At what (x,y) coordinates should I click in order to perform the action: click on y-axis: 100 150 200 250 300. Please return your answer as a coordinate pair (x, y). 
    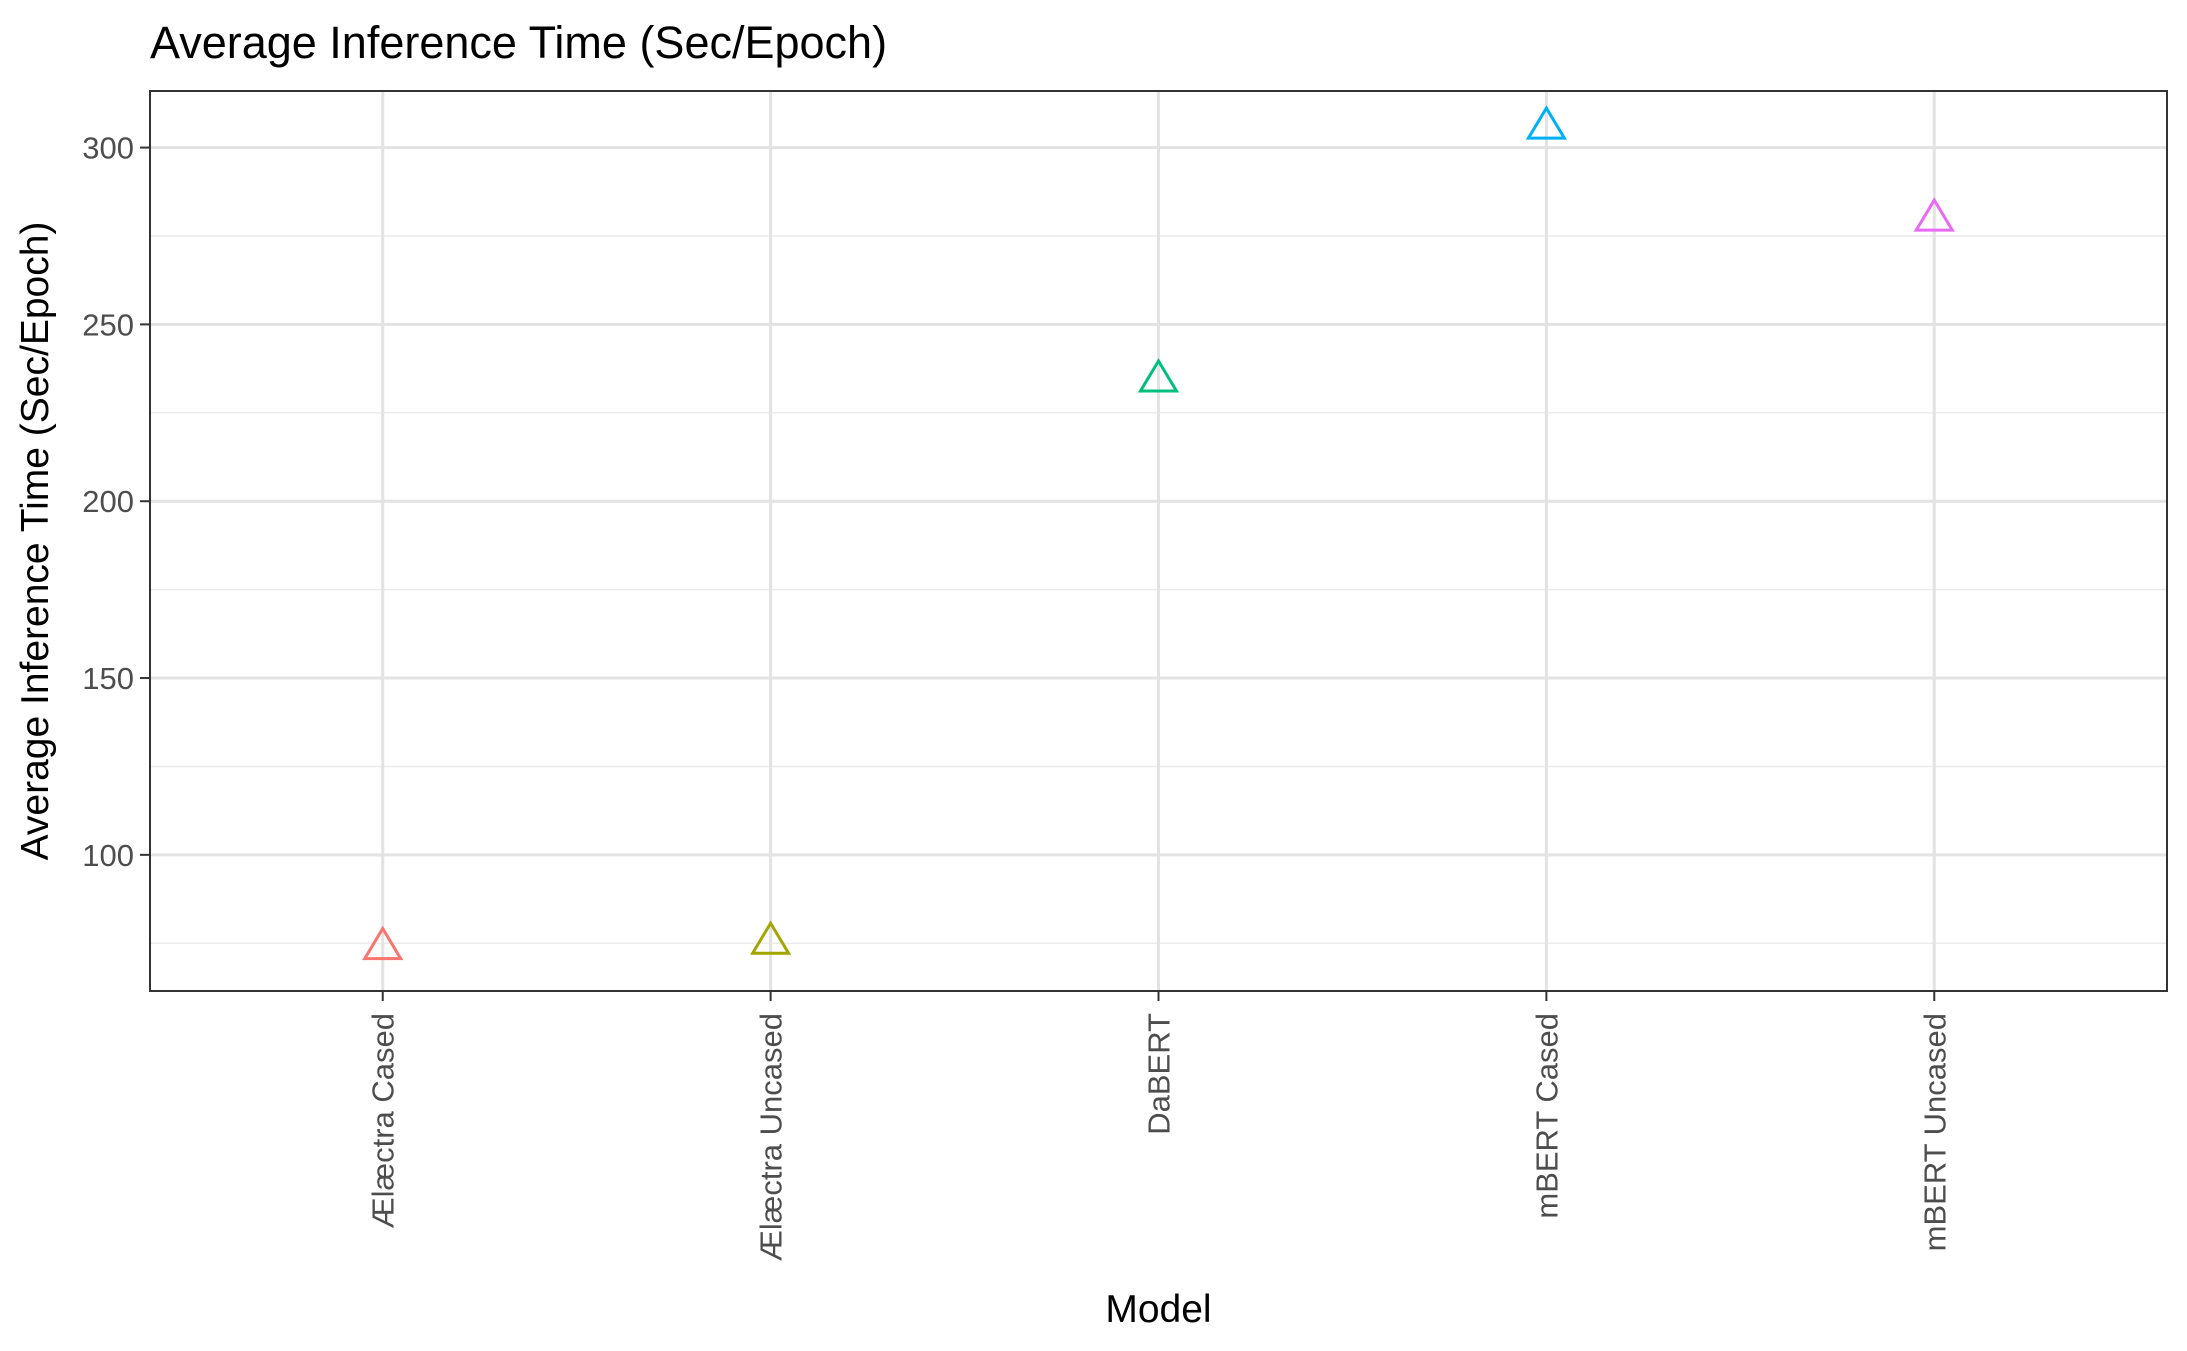
    Looking at the image, I should click on (116, 502).